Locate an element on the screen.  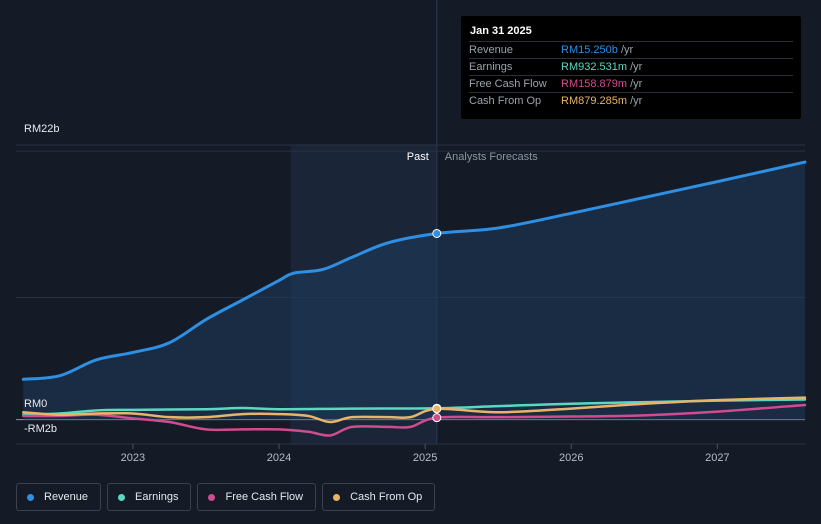
legend-item-earnings: Earnings is located at coordinates (149, 497).